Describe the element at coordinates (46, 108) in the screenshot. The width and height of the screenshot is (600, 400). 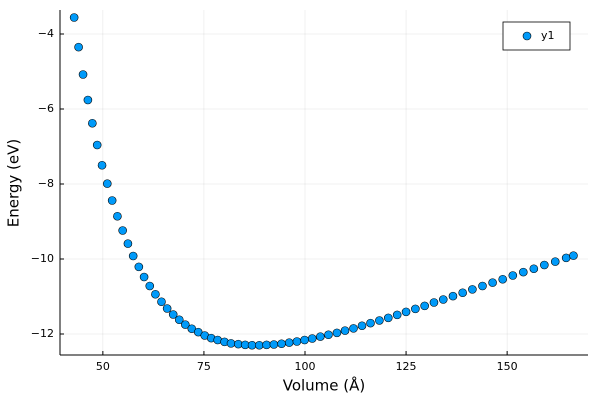
I see `y-tick-label: −6` at that location.